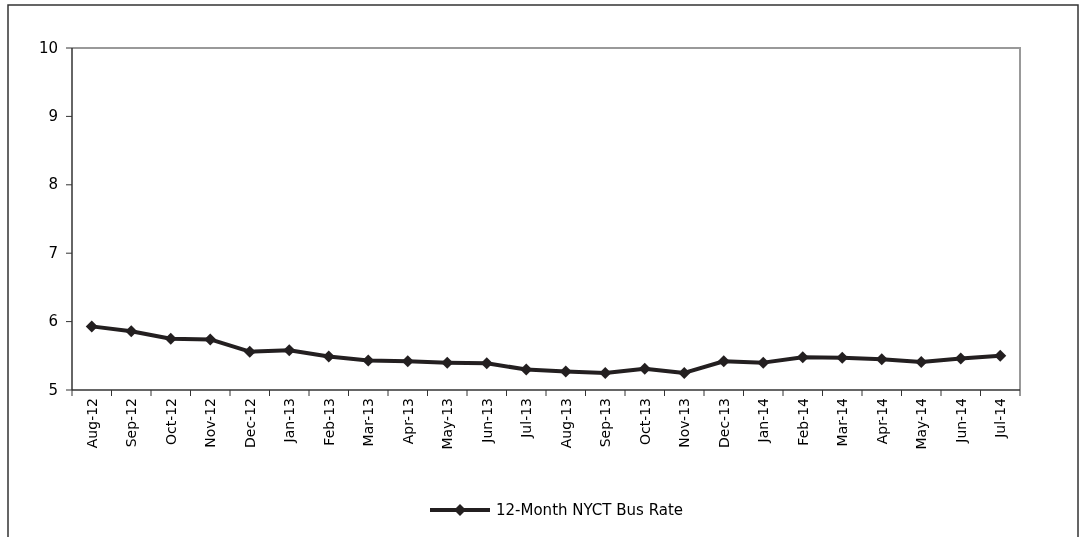 The height and width of the screenshot is (537, 1081). Describe the element at coordinates (53, 252) in the screenshot. I see `y-tick-label: 7` at that location.